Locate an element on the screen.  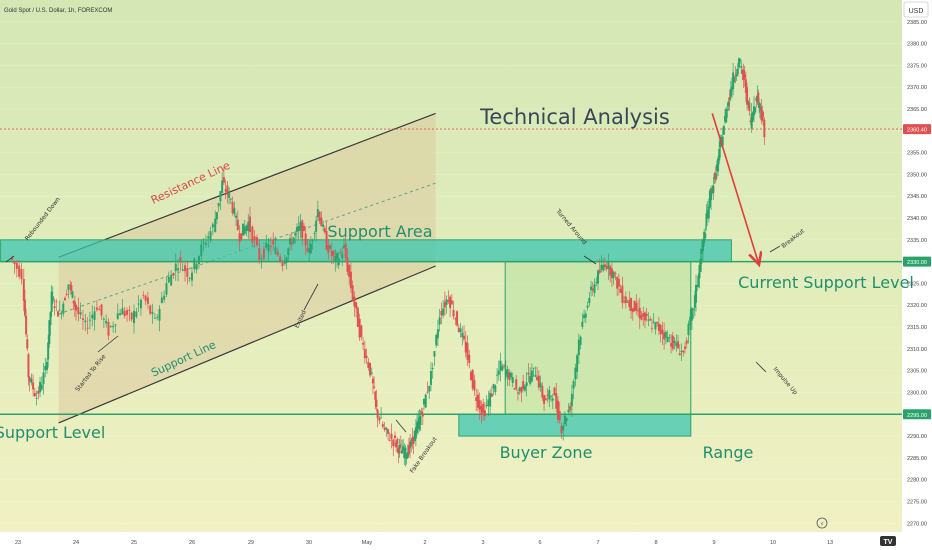
y-tick-label: 2285.00 is located at coordinates (917, 459).